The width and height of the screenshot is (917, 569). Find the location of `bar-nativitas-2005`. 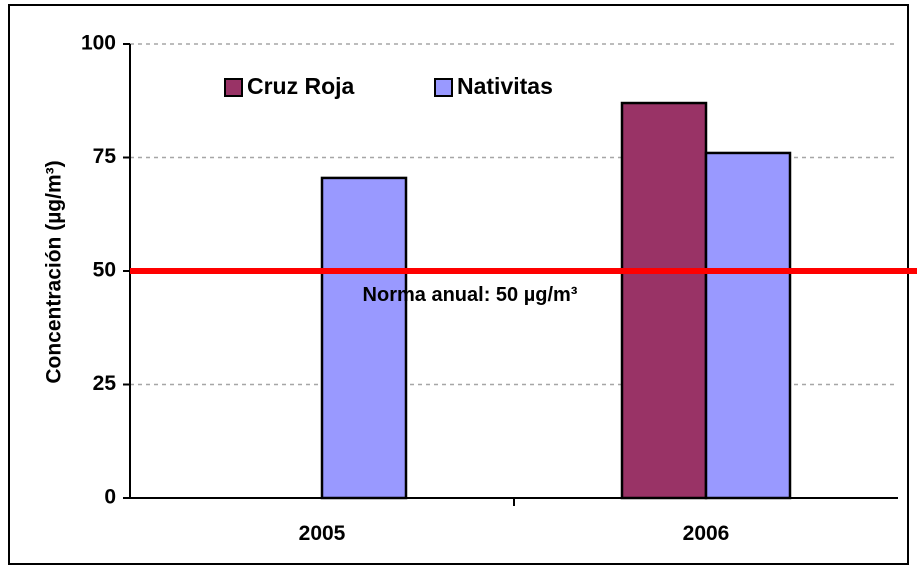

bar-nativitas-2005 is located at coordinates (364, 338).